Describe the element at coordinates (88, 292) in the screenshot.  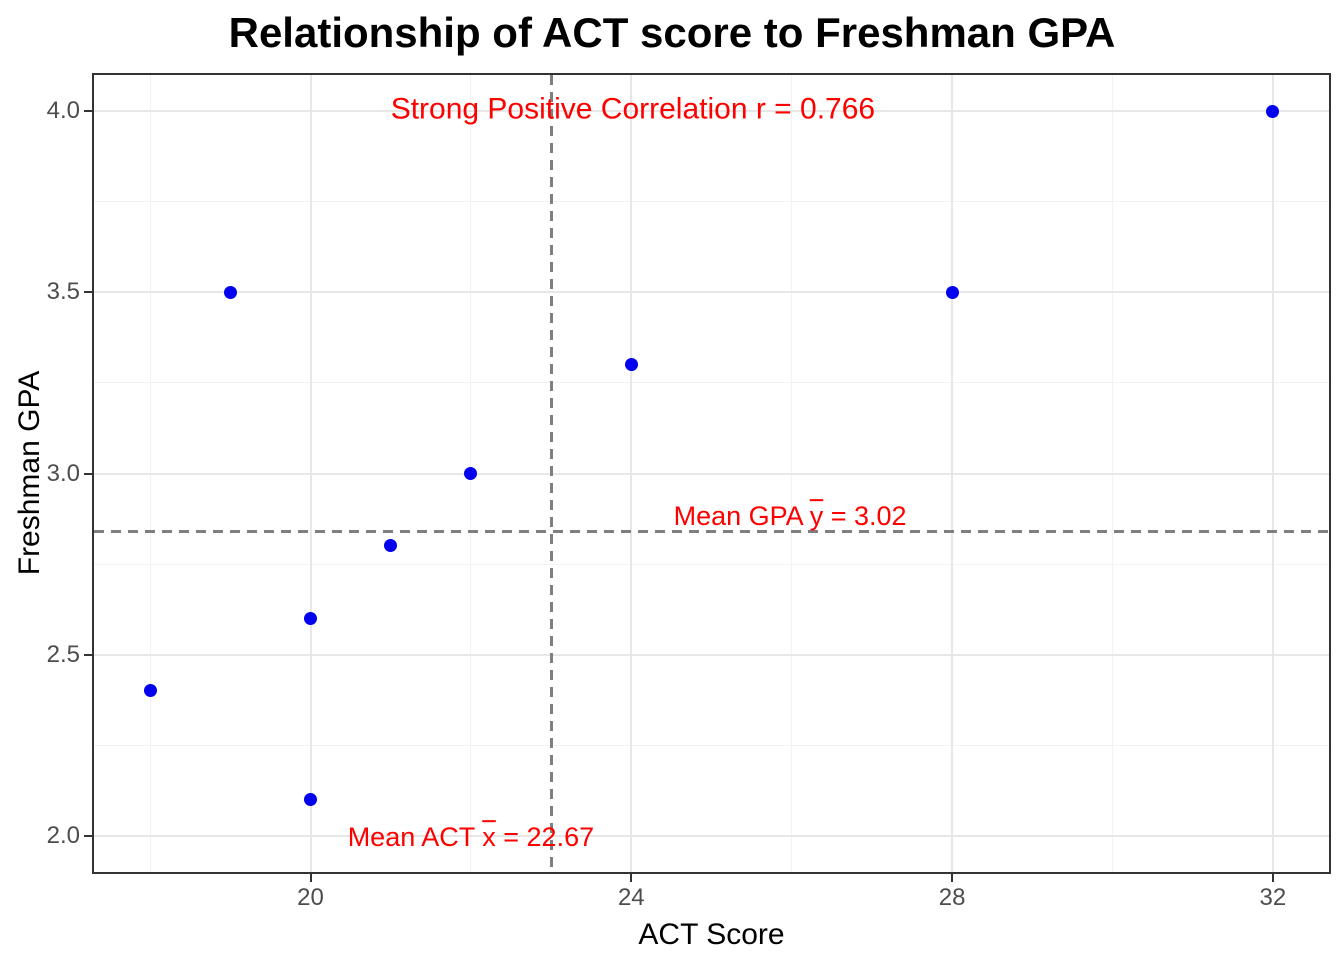
I see `y-tick-3.5` at that location.